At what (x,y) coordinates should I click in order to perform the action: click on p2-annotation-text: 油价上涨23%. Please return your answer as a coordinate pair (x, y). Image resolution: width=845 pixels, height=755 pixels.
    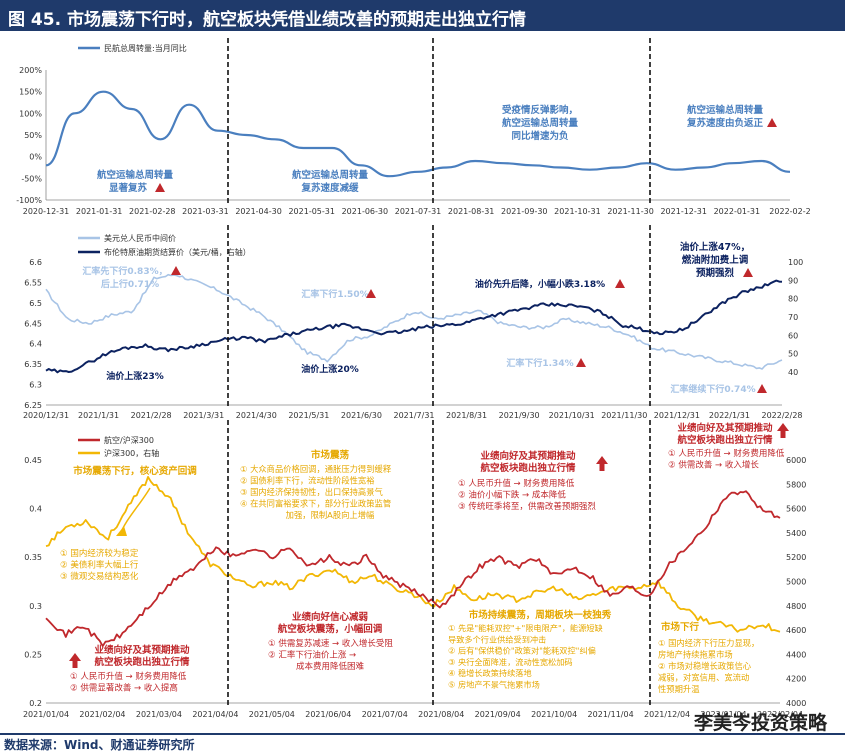
    Looking at the image, I should click on (135, 376).